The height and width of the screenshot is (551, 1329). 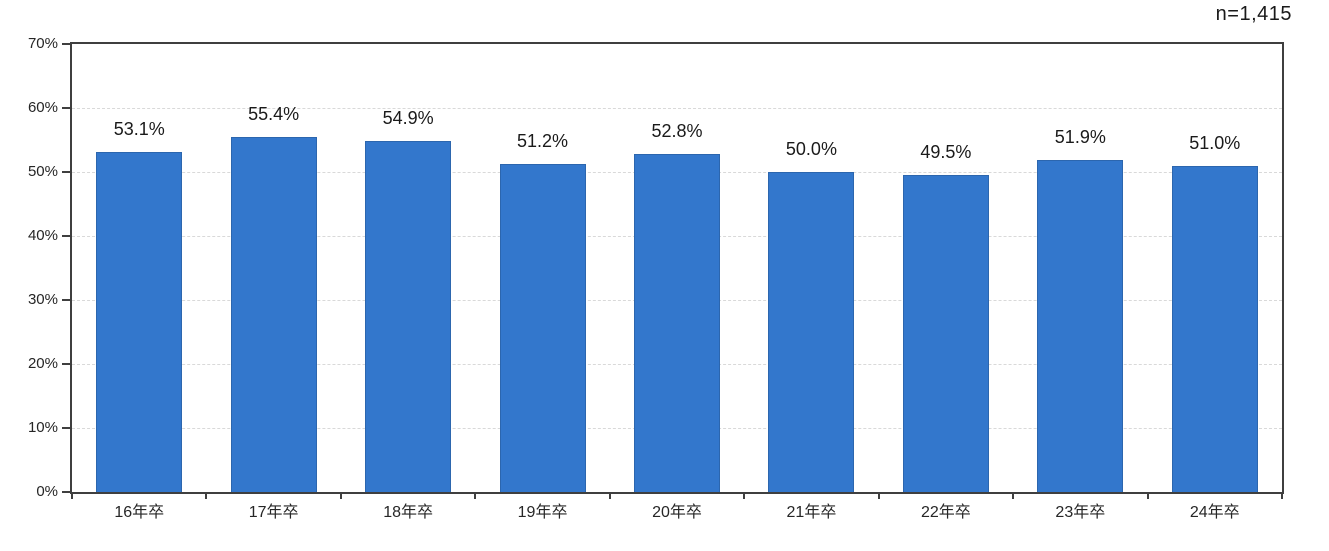 What do you see at coordinates (811, 149) in the screenshot?
I see `bar-value-label: 50.0%` at bounding box center [811, 149].